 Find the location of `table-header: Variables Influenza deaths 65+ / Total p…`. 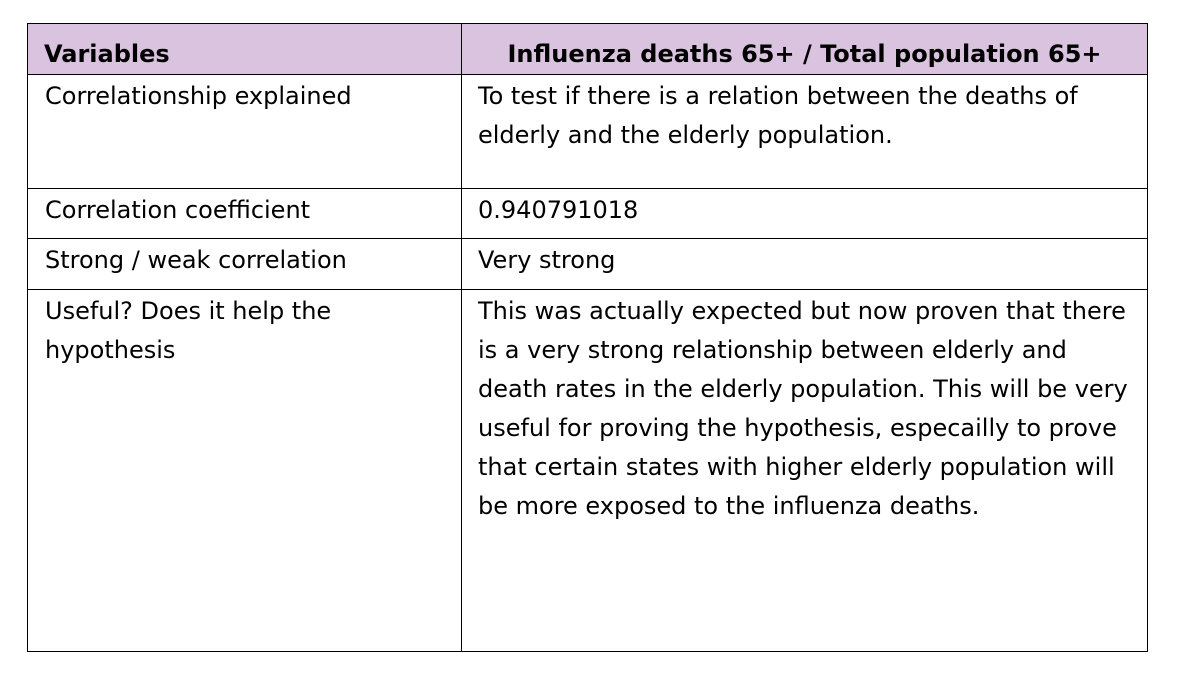

table-header: Variables Influenza deaths 65+ / Total p… is located at coordinates (587, 49).